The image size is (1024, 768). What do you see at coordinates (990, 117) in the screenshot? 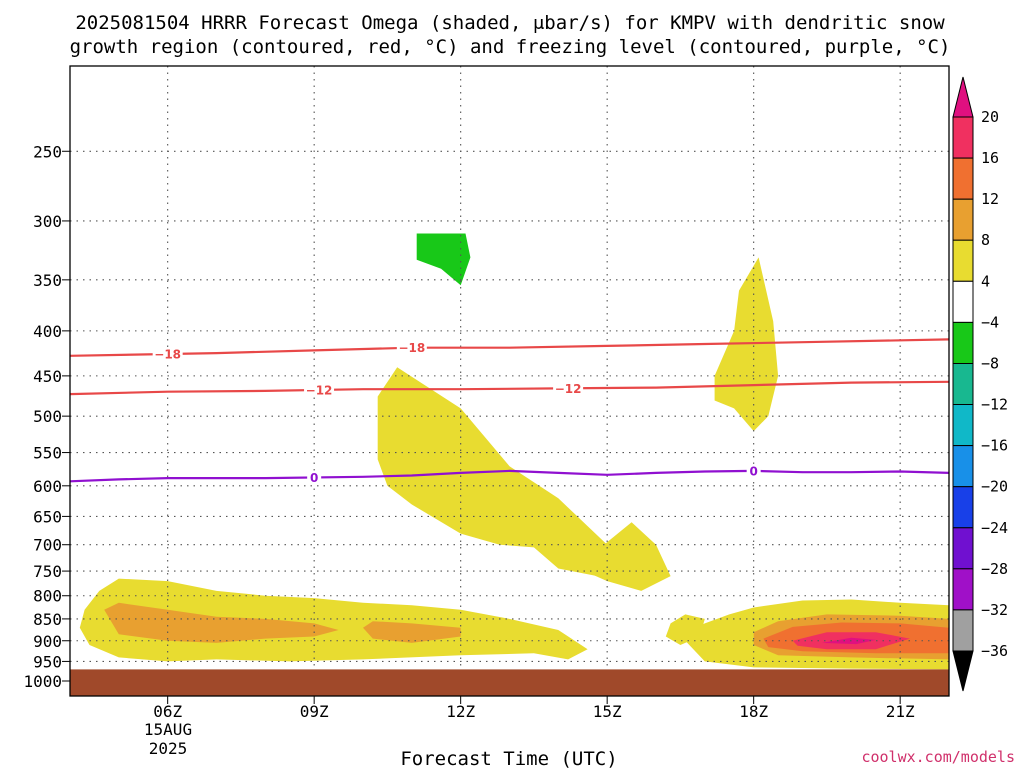
I see `colorbar-label: 20` at bounding box center [990, 117].